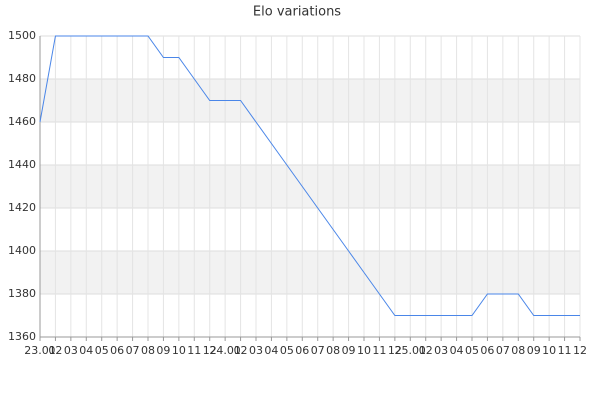  What do you see at coordinates (22, 164) in the screenshot?
I see `y-tick-label: 1440` at bounding box center [22, 164].